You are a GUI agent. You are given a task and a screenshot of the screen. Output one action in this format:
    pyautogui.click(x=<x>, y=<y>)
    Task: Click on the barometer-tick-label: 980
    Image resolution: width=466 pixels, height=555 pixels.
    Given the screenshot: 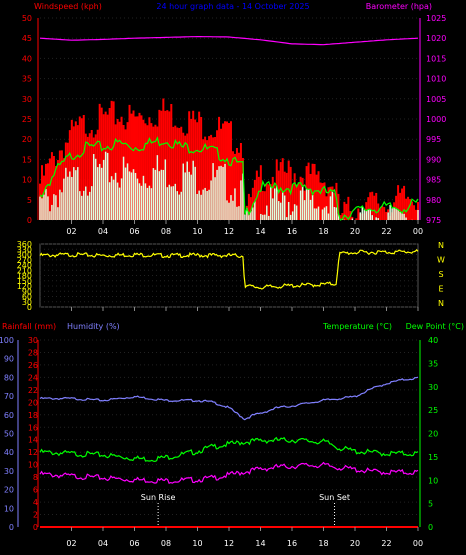 What is the action you would take?
    pyautogui.click(x=433, y=200)
    